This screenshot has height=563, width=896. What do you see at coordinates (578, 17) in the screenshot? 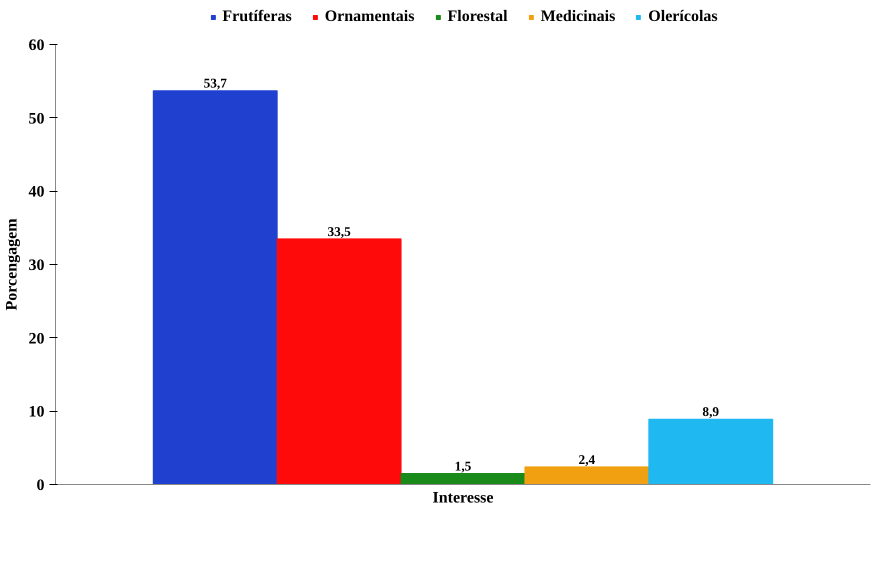
I see `legend-label: Medicinais` at bounding box center [578, 17].